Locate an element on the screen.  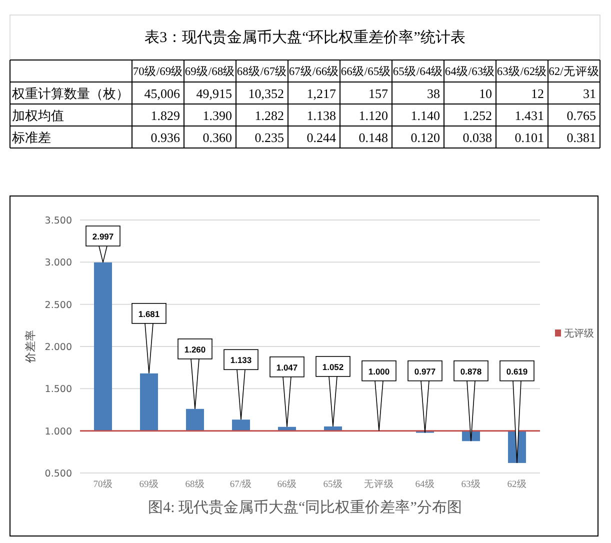
text: 1.390 is located at coordinates (217, 115).